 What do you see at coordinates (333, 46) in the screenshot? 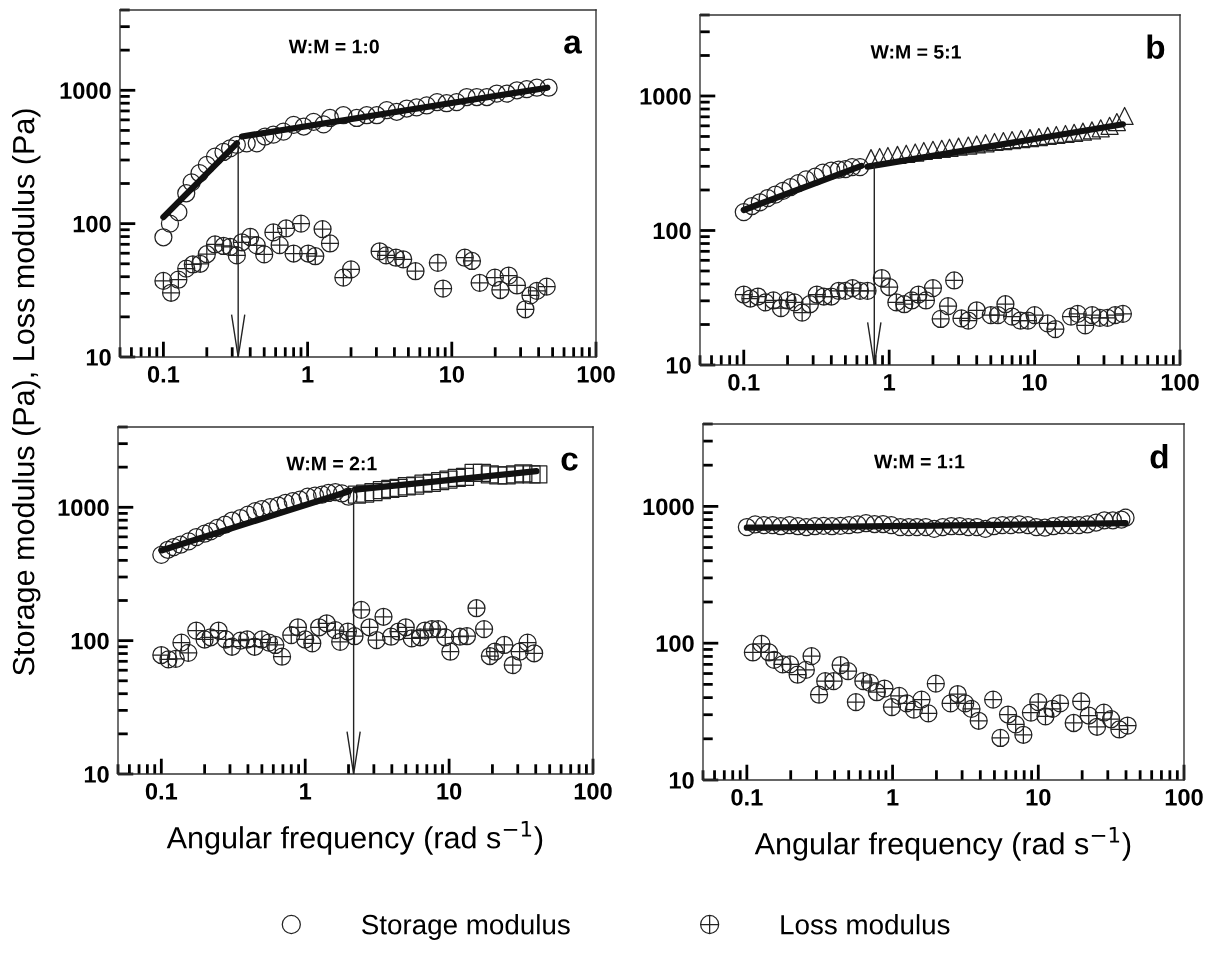
I see `text: W:M = 1:0` at bounding box center [333, 46].